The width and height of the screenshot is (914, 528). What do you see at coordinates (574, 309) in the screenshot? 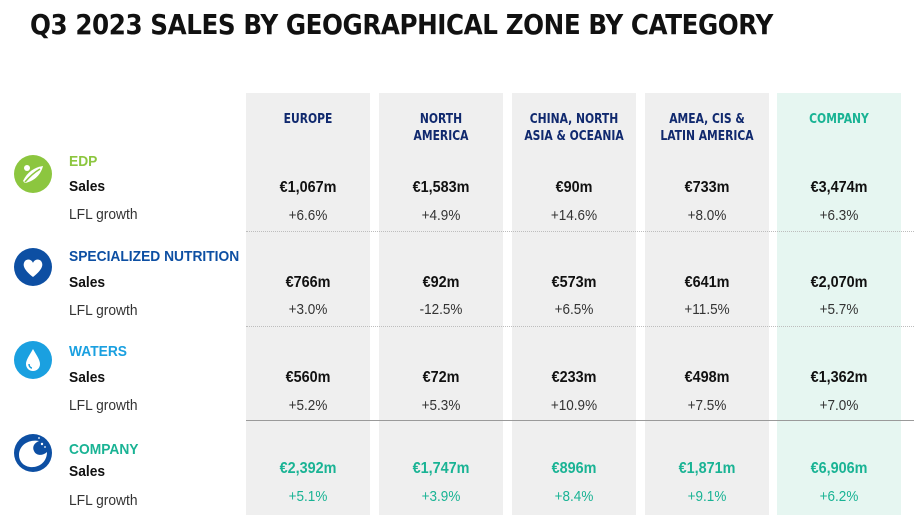
I see `lfl-growth-value: +6.5%` at bounding box center [574, 309].